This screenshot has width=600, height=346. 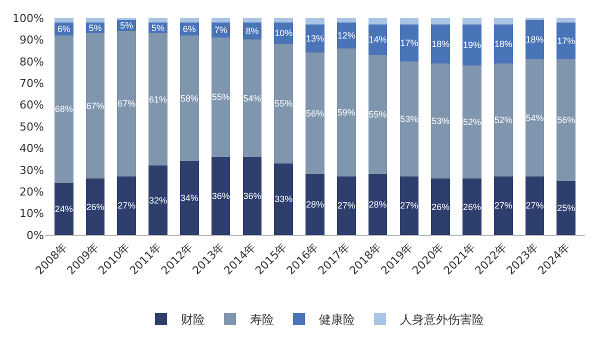 What do you see at coordinates (262, 319) in the screenshot?
I see `legend-label: 寿险` at bounding box center [262, 319].